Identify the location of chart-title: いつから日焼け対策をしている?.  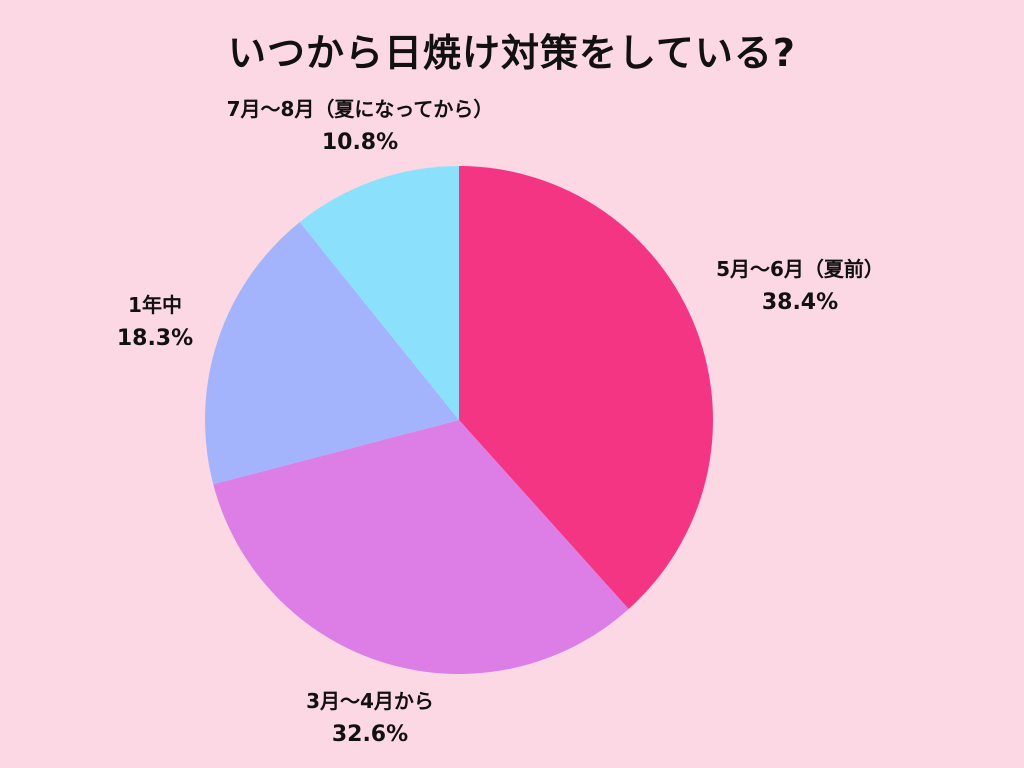
(512, 53).